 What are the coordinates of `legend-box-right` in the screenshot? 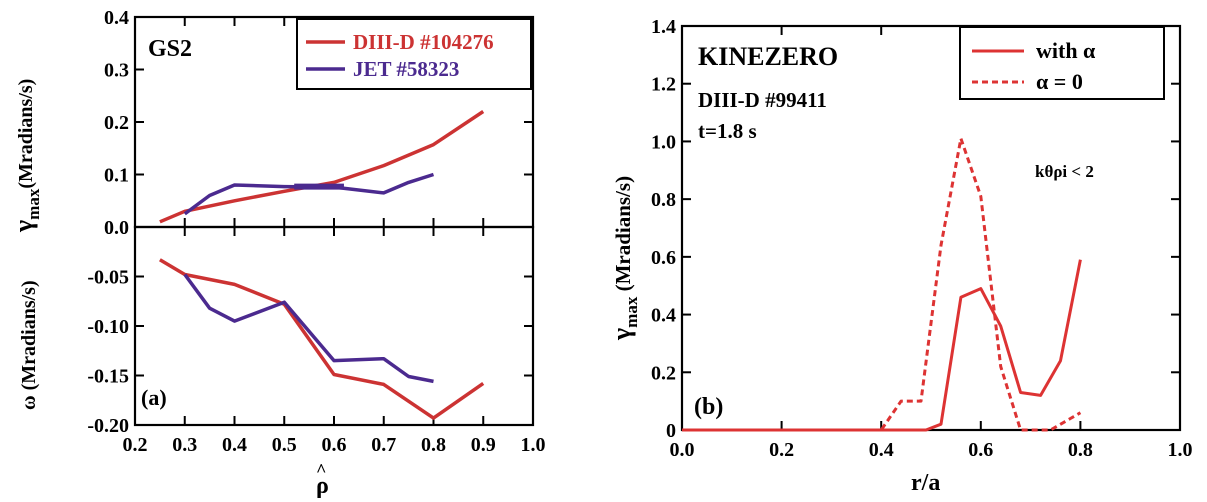 It's located at (1062, 63).